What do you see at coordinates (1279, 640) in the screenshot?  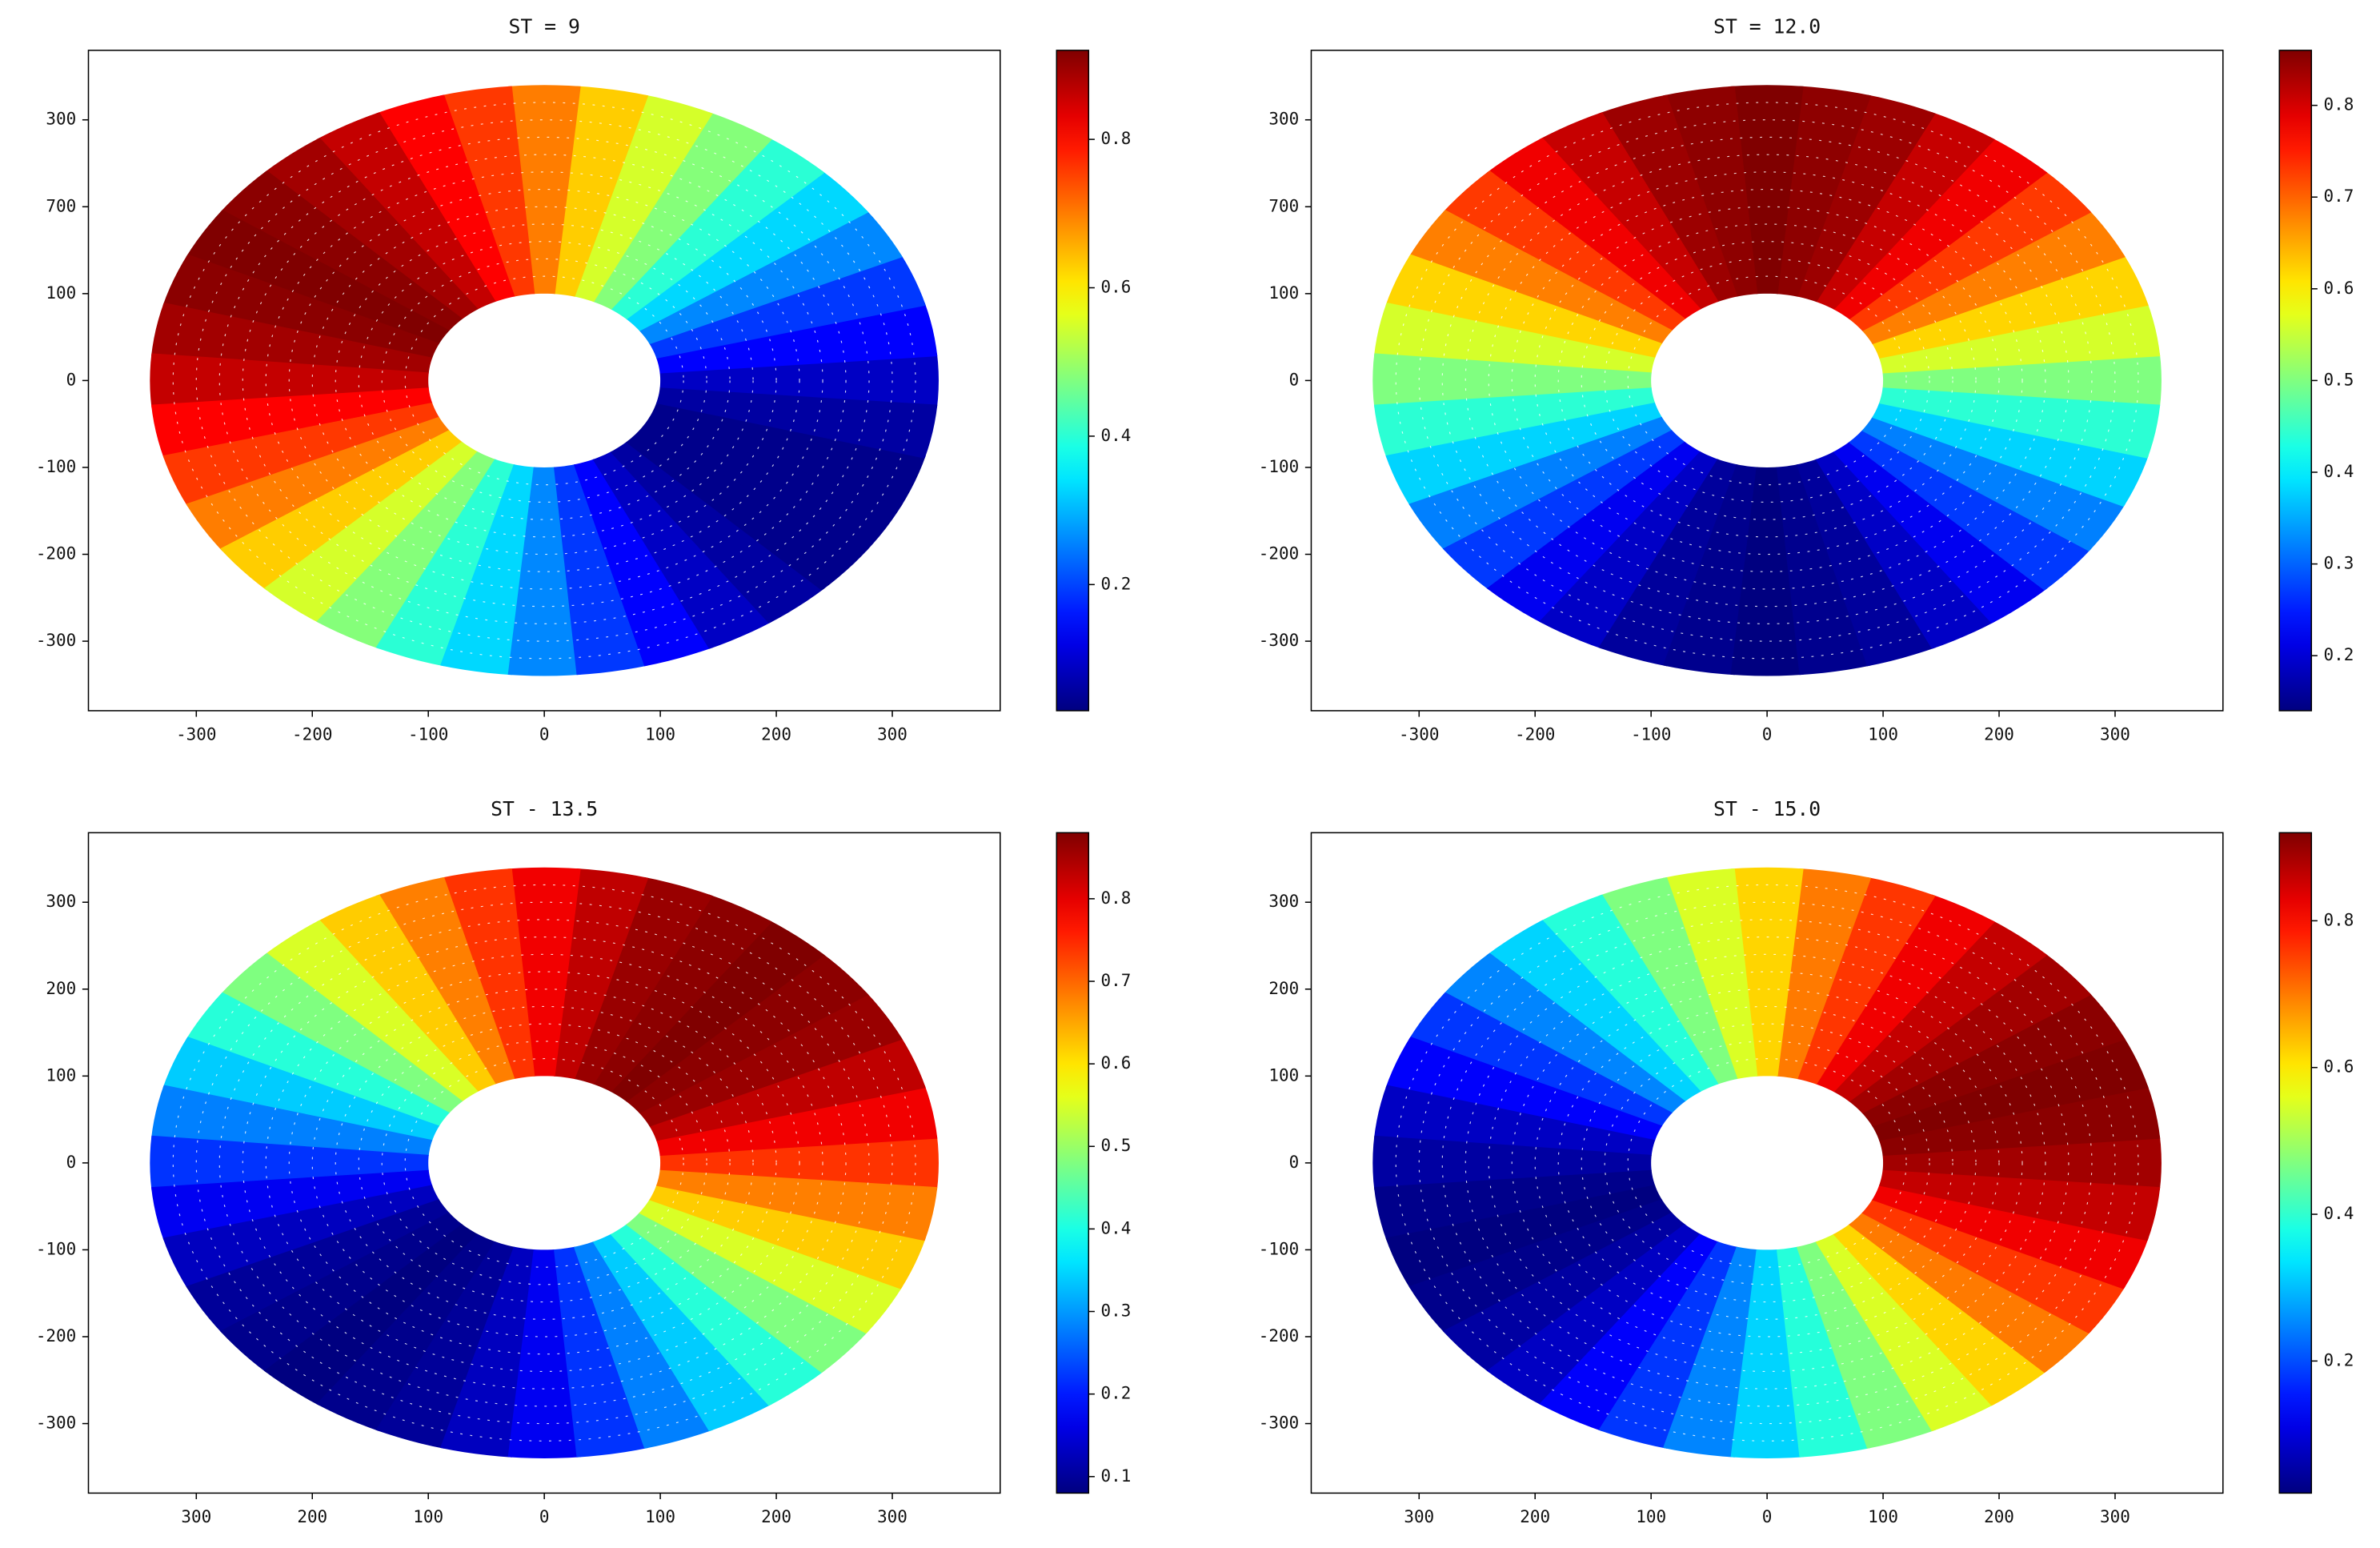 I see `y-tick-label: -300` at bounding box center [1279, 640].